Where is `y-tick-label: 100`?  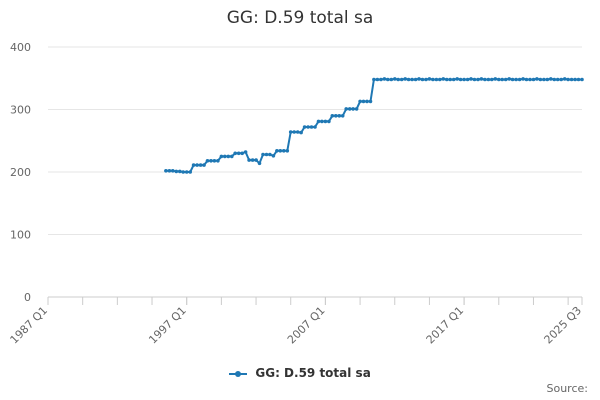 y-tick-label: 100 is located at coordinates (20, 235).